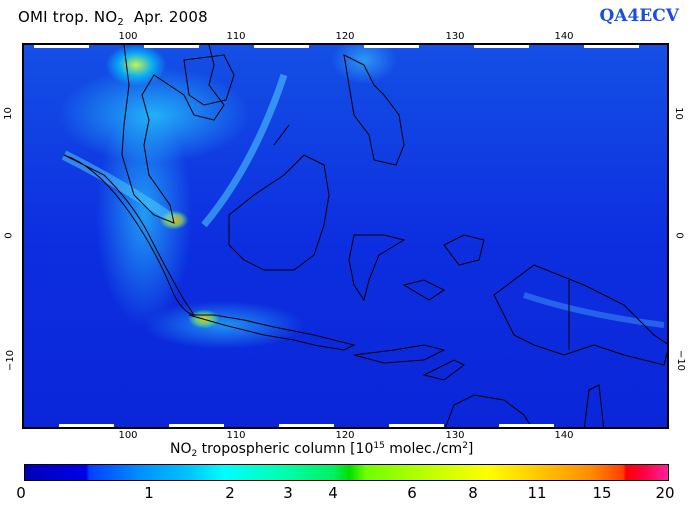 This screenshot has width=692, height=507. Describe the element at coordinates (345, 435) in the screenshot. I see `x-tick-bottom: 120` at that location.